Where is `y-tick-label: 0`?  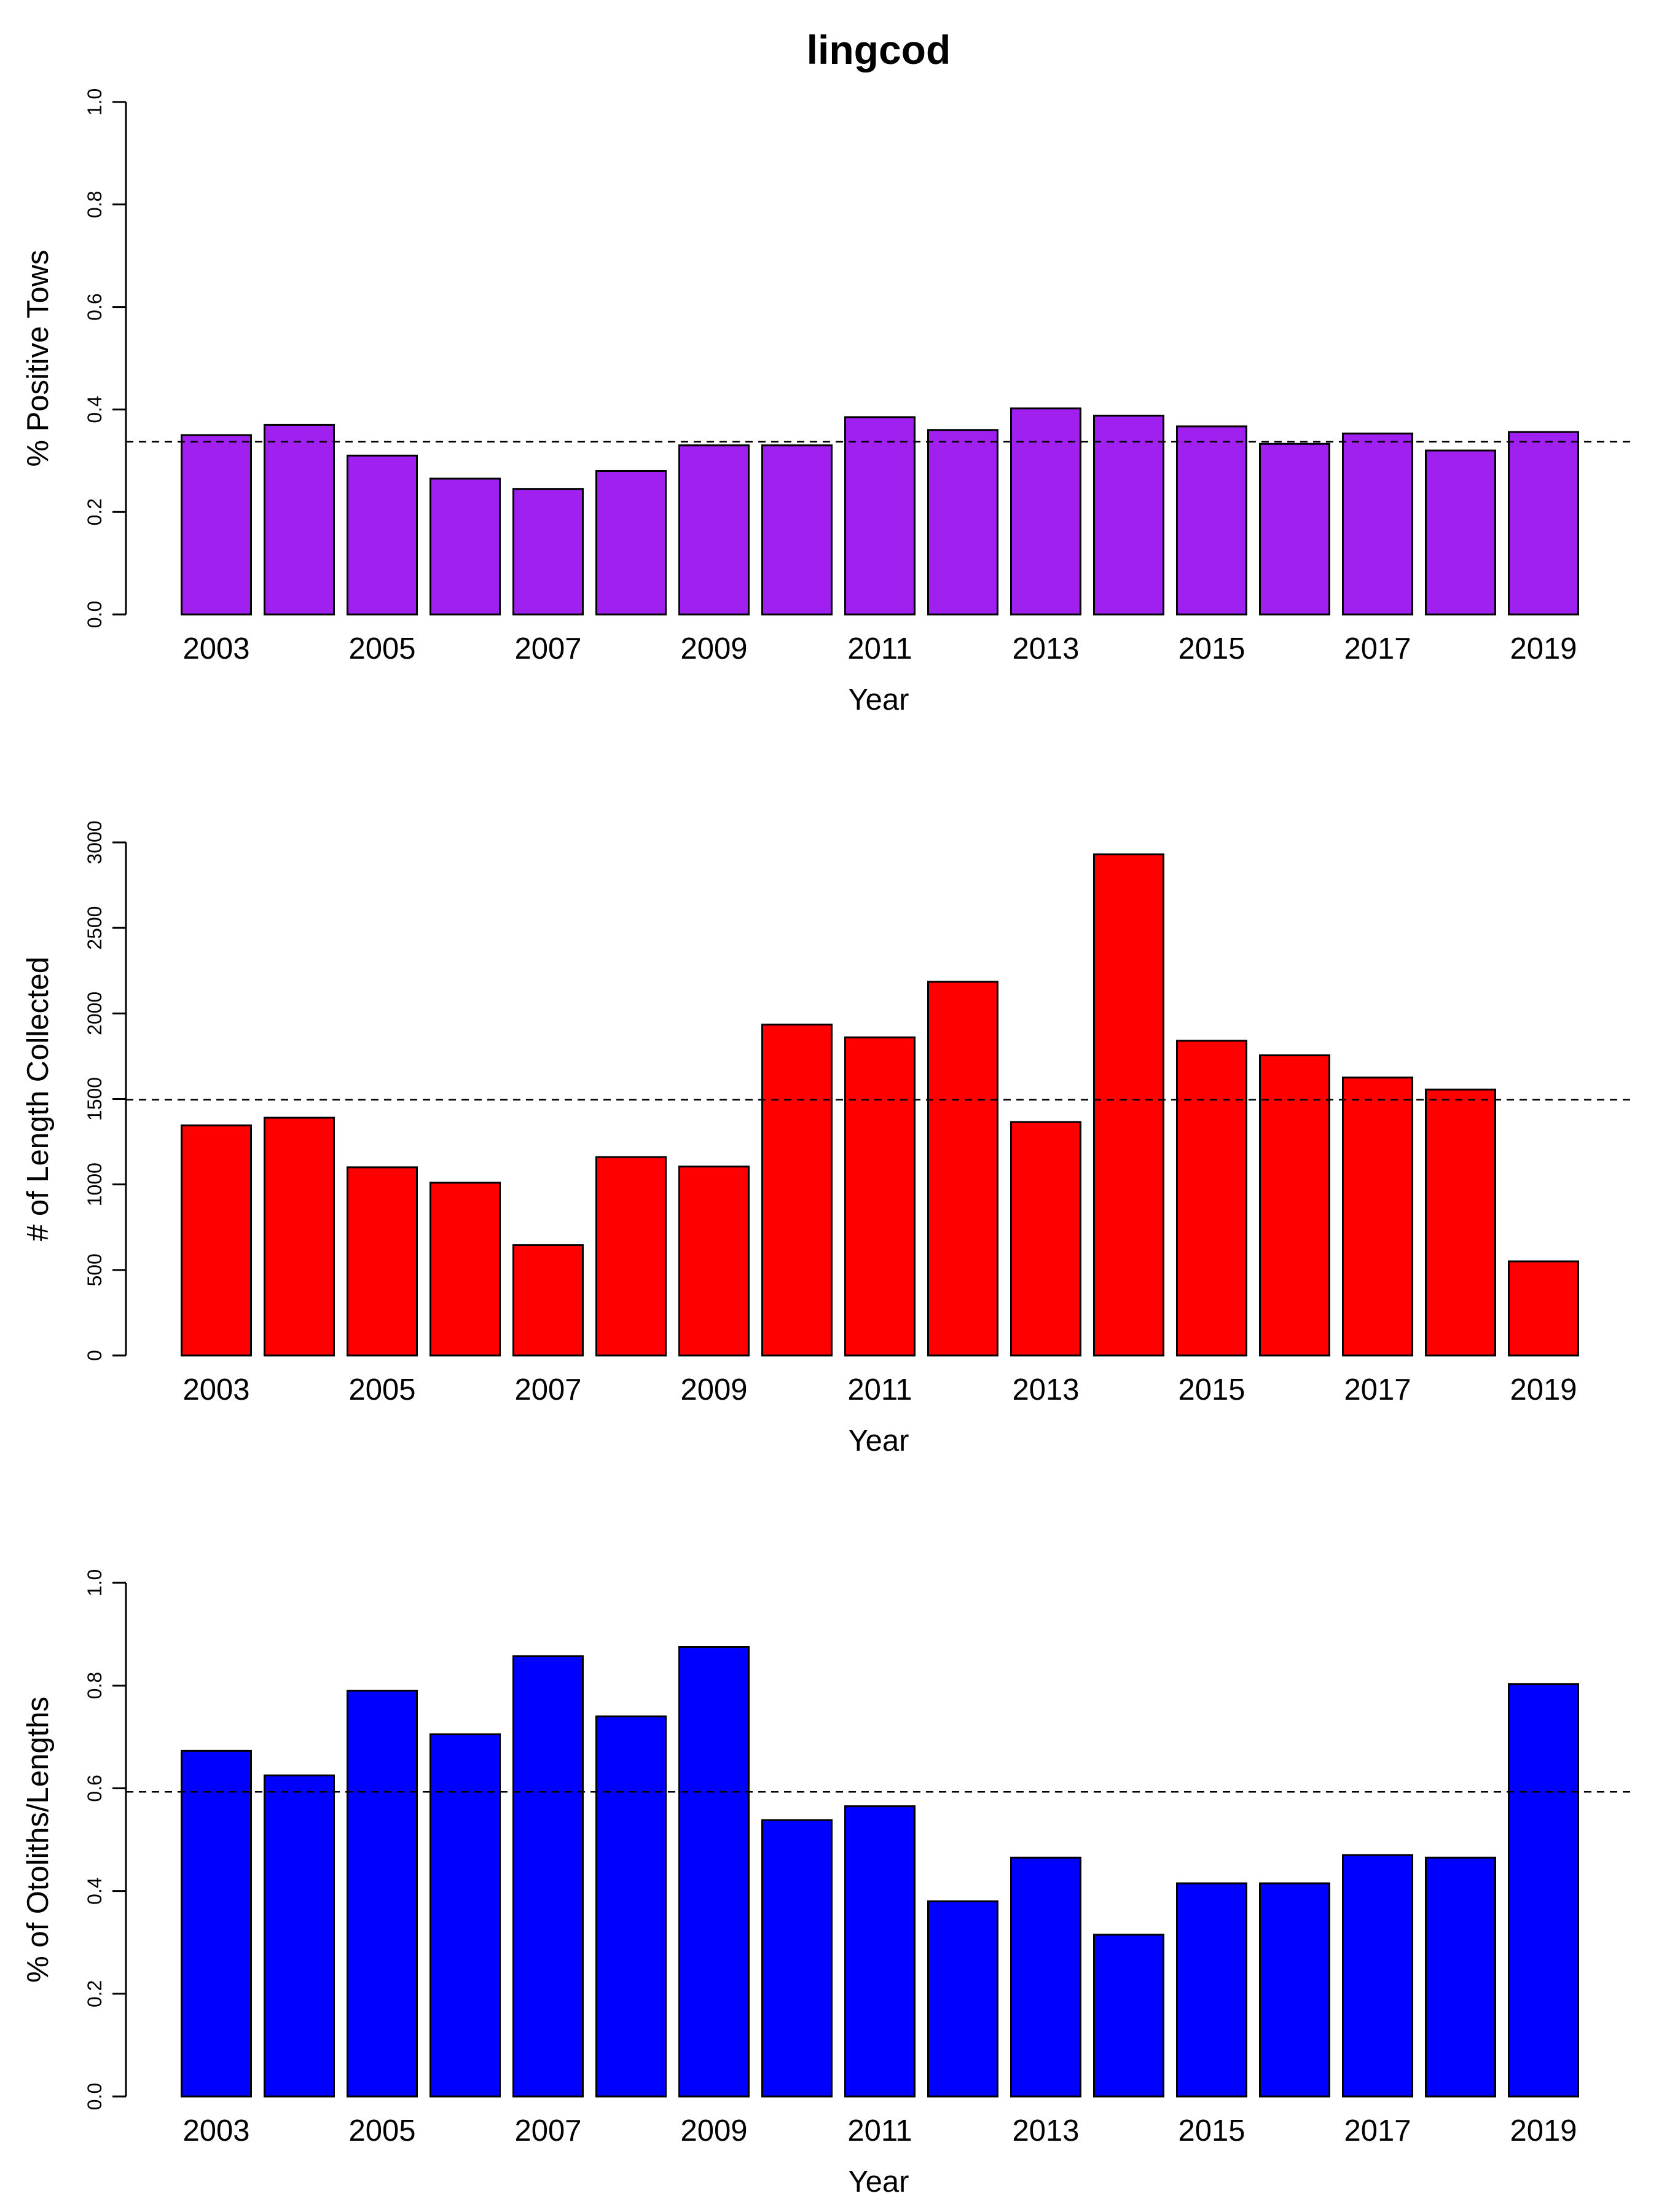 y-tick-label: 0 is located at coordinates (95, 1355).